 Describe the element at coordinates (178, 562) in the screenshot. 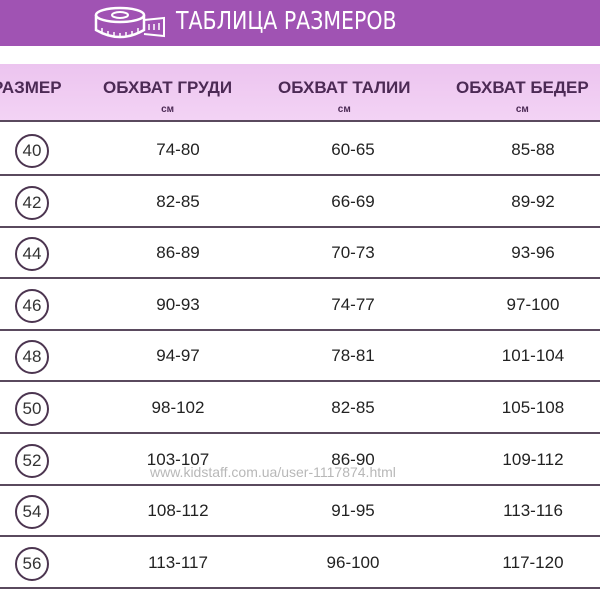

I see `chest-cell: 113-117` at that location.